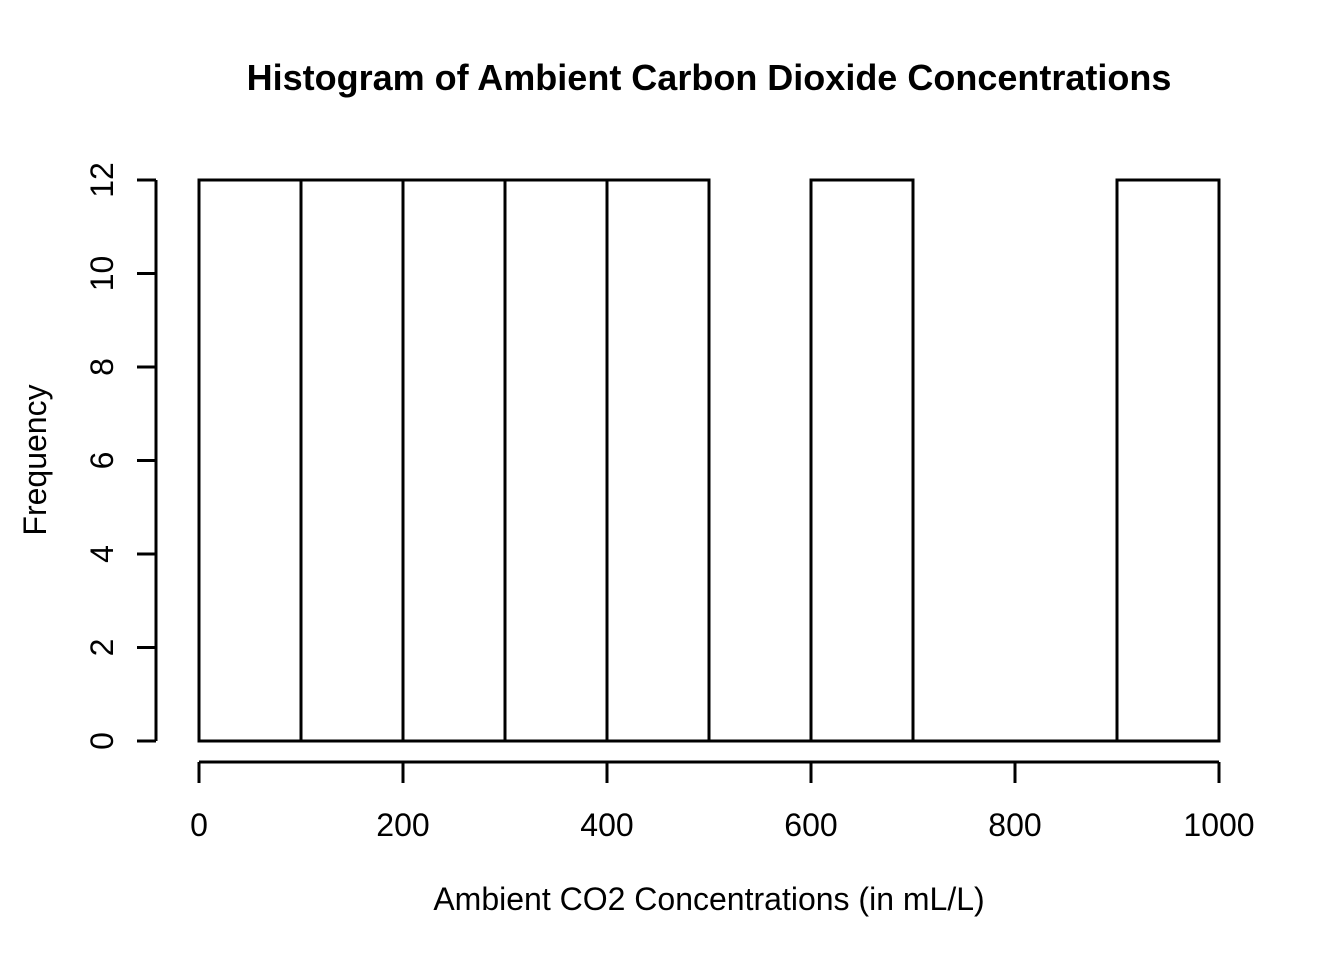 The width and height of the screenshot is (1344, 960). I want to click on y-axis-label: Frequency, so click(35, 459).